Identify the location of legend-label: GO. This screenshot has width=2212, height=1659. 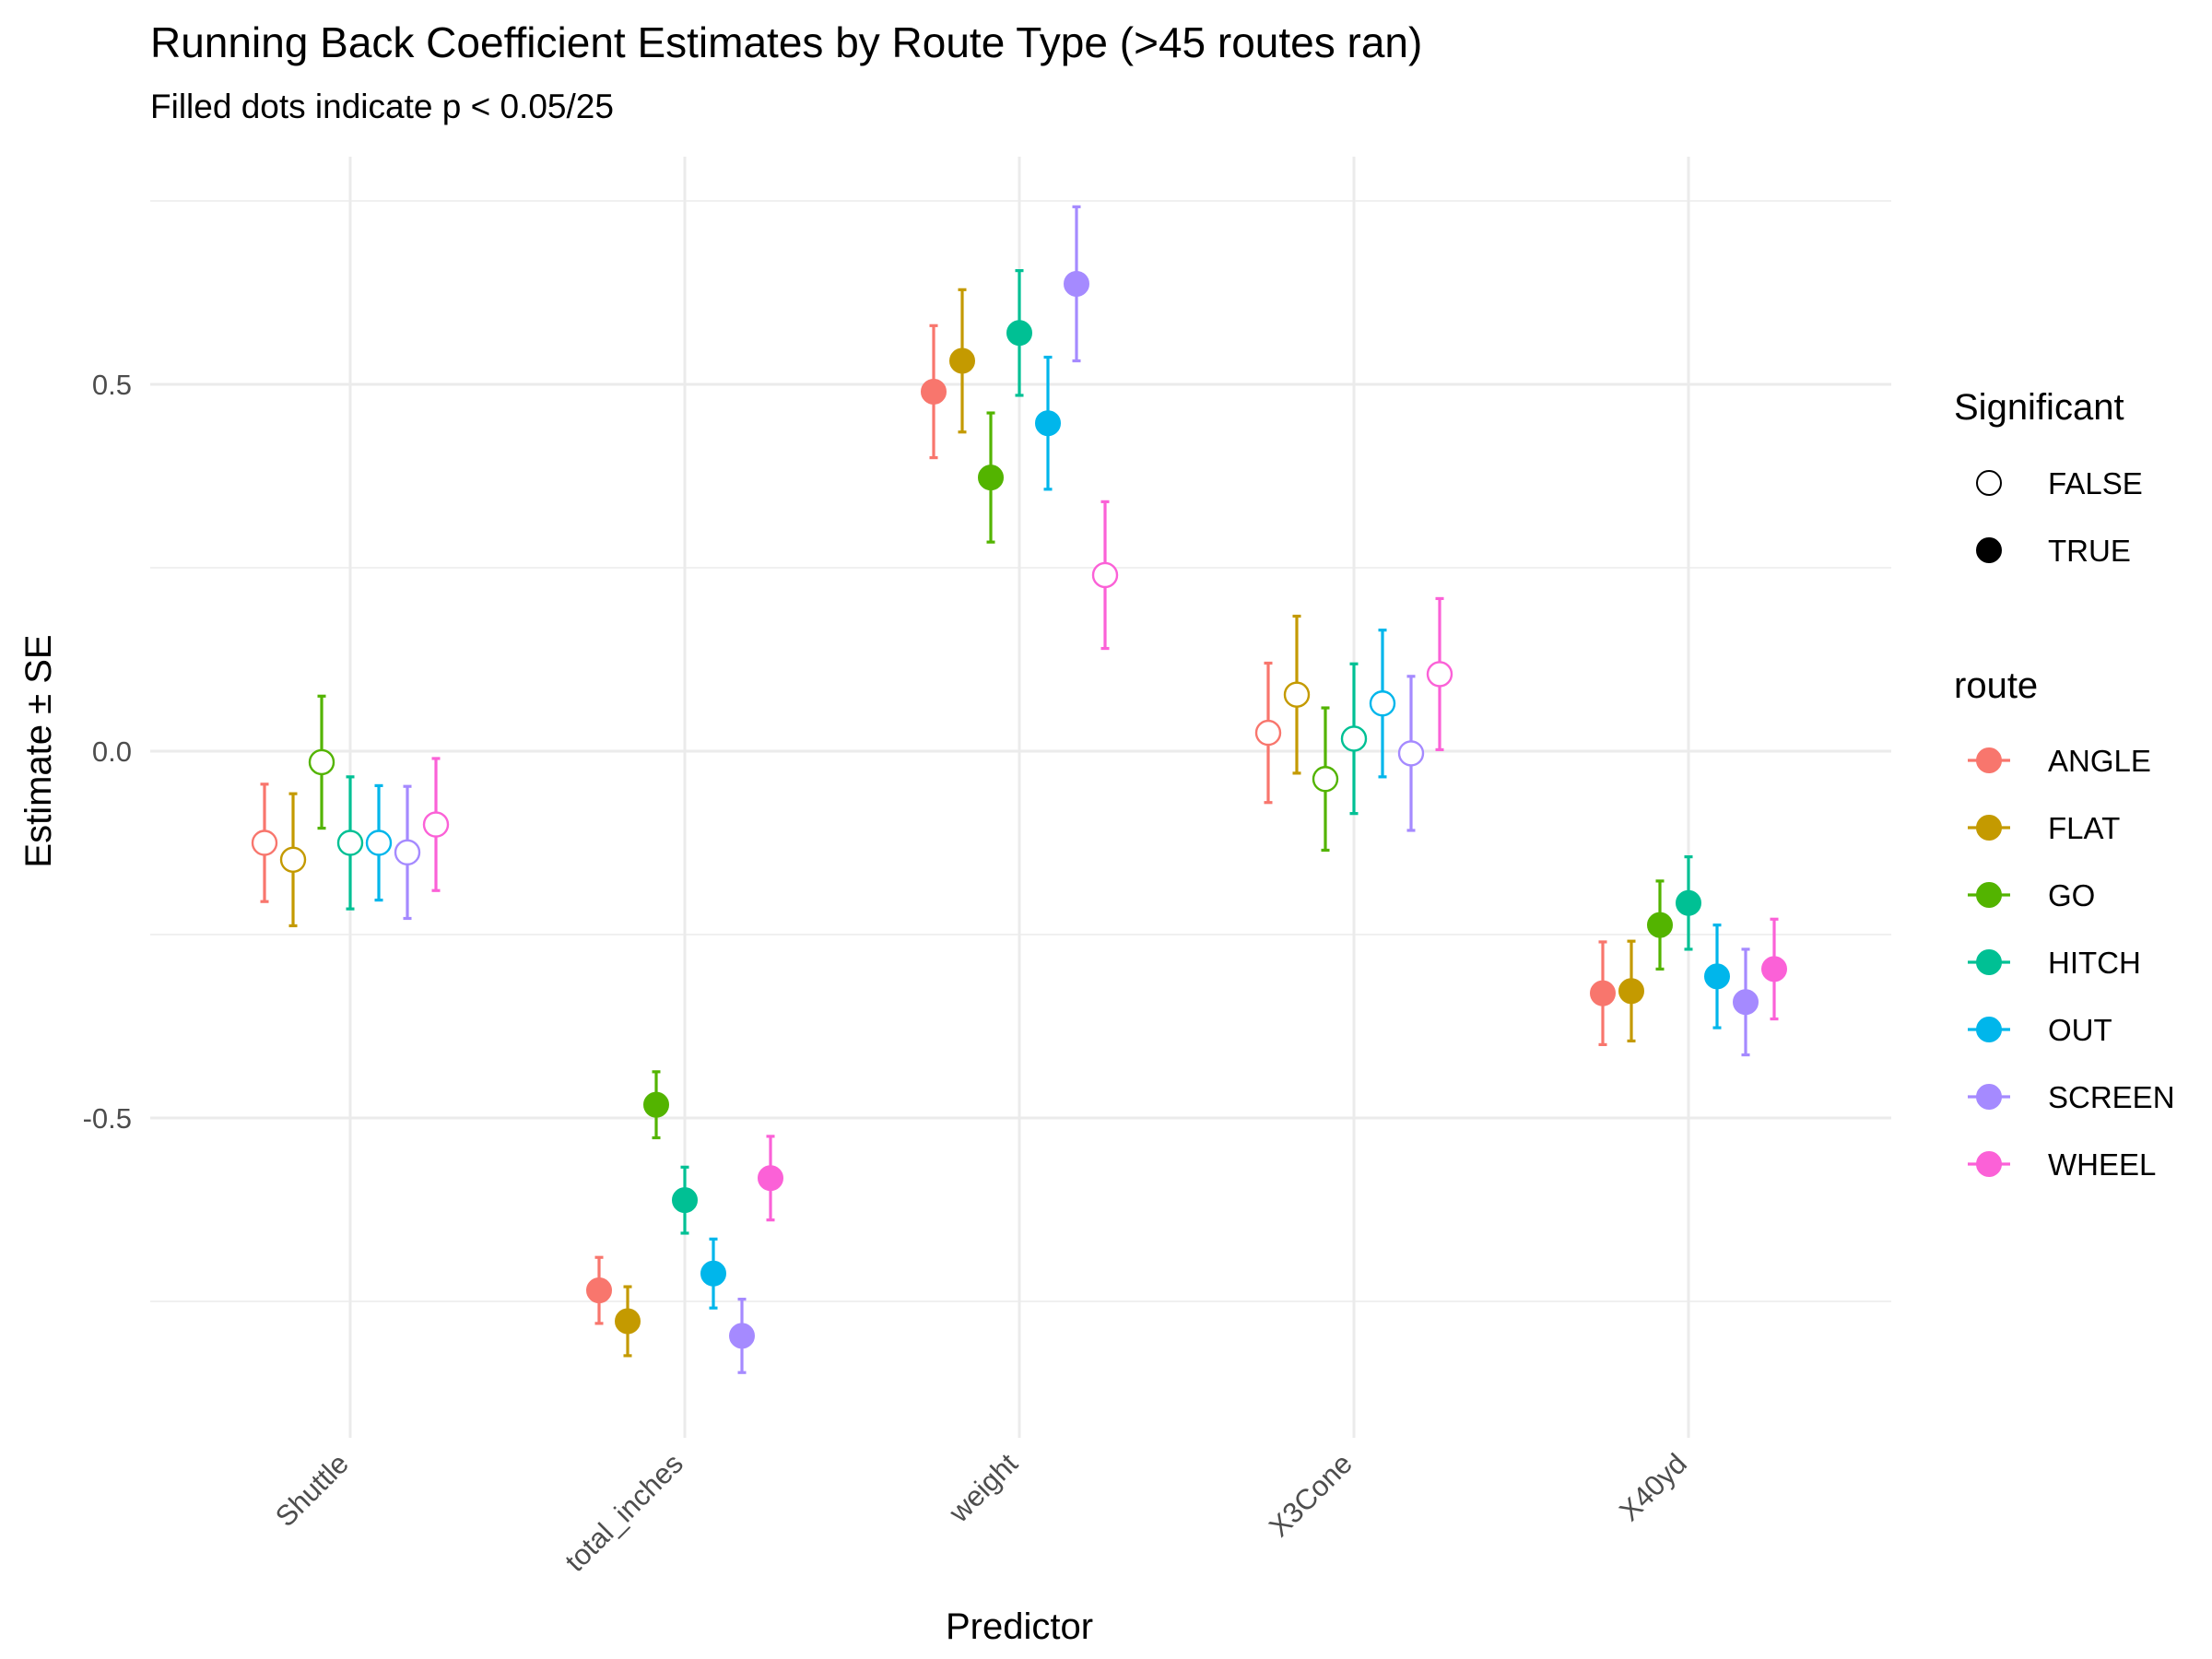
(2071, 895).